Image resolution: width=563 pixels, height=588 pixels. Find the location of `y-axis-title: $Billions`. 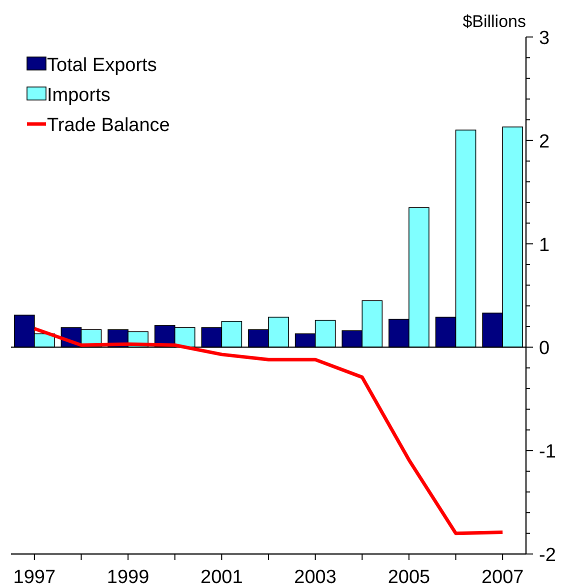

y-axis-title: $Billions is located at coordinates (494, 21).